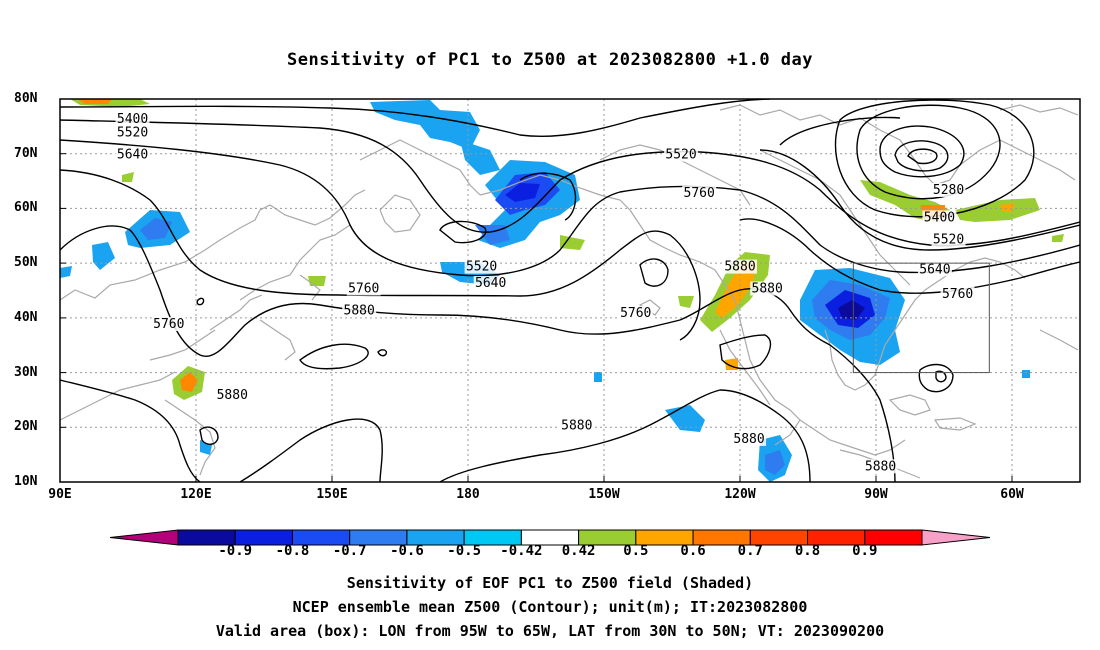  What do you see at coordinates (550, 537) in the screenshot?
I see `colorbar` at bounding box center [550, 537].